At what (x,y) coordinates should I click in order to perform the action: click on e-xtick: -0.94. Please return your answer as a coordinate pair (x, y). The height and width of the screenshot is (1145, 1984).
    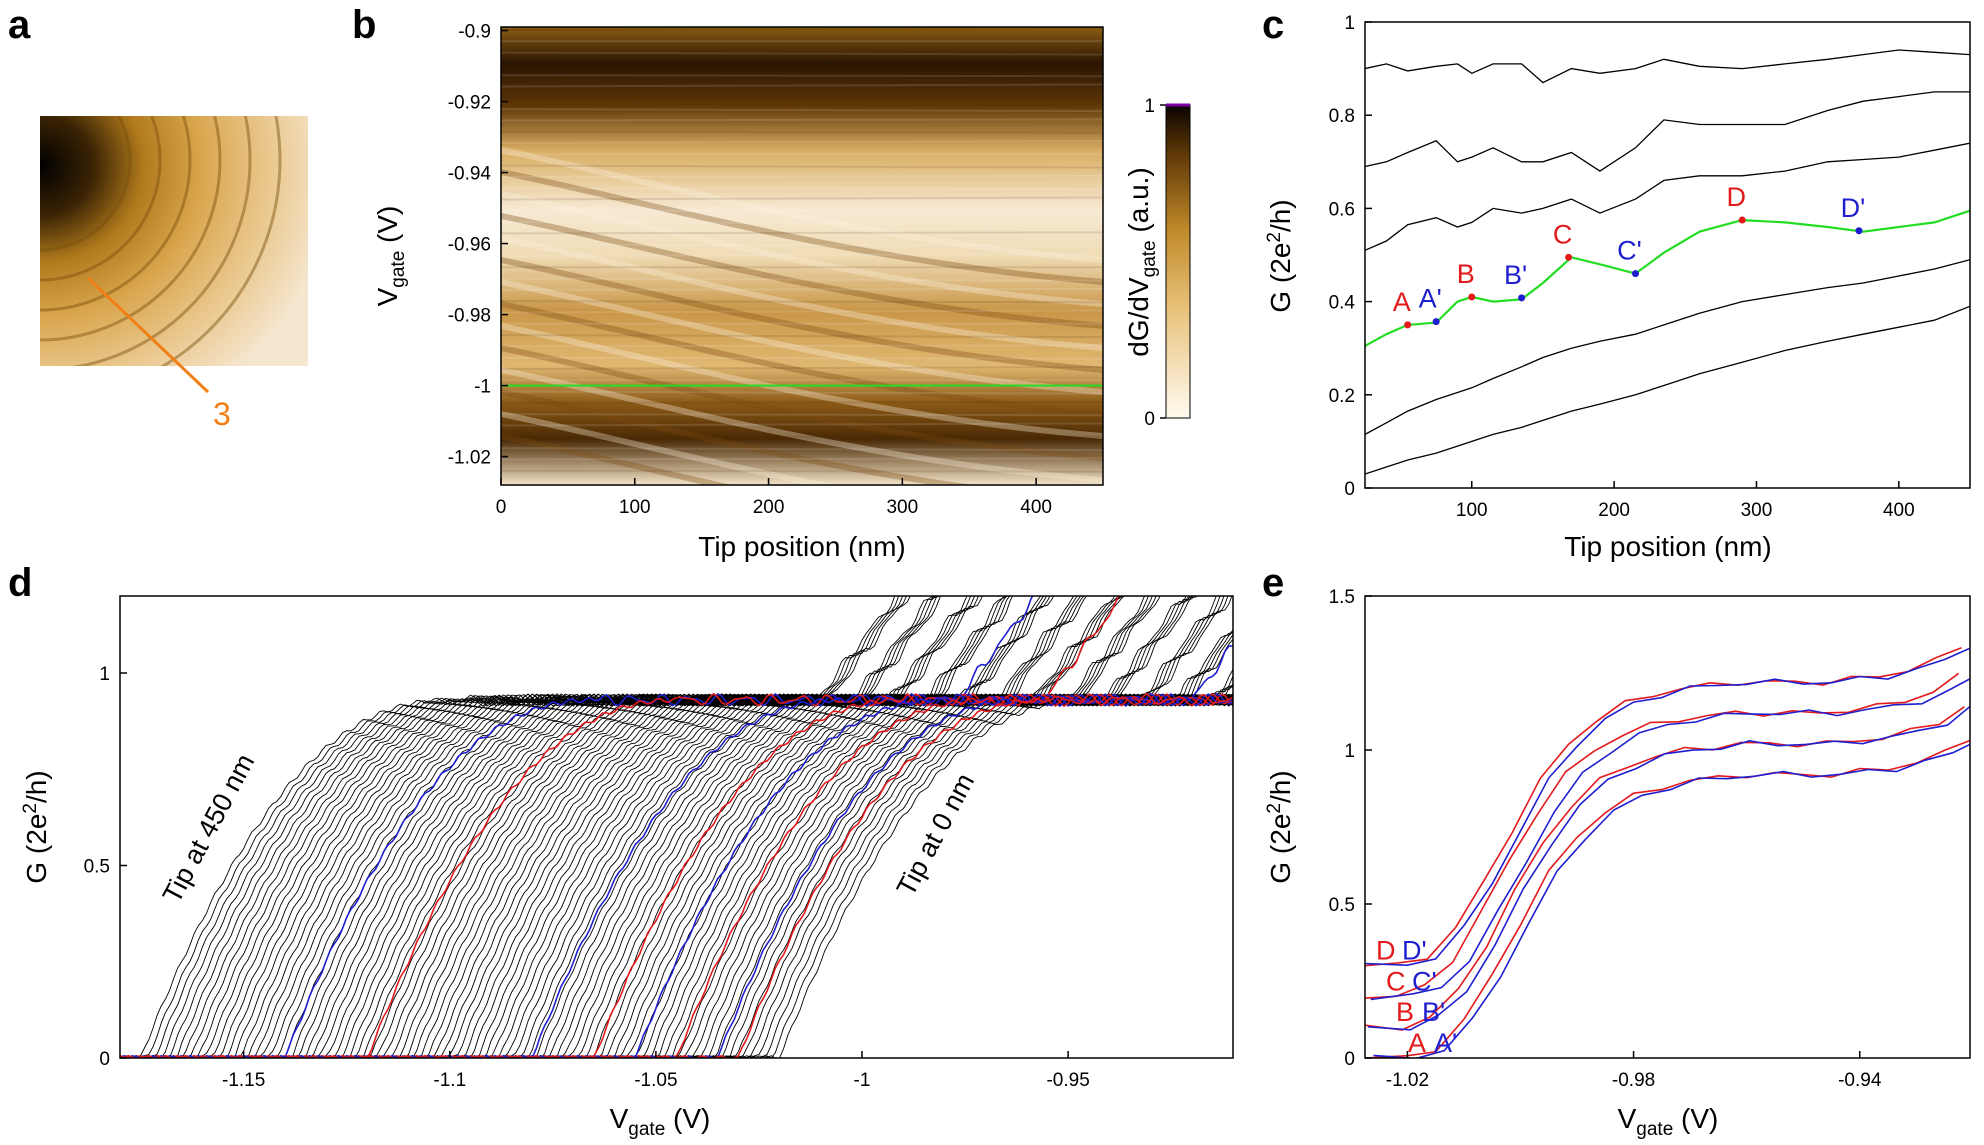
    Looking at the image, I should click on (1860, 1080).